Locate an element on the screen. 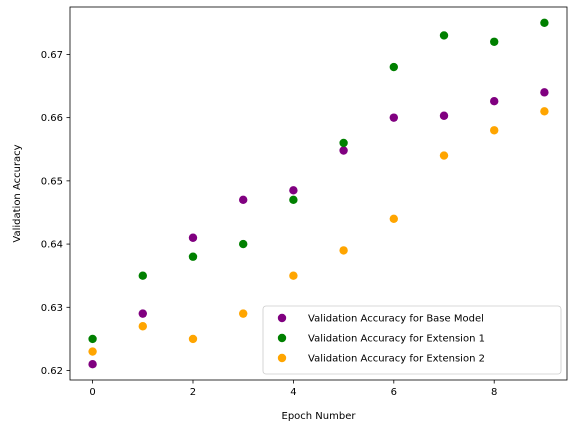 Image resolution: width=576 pixels, height=432 pixels. legend-label-extension-1: Validation Accuracy for Extension 1 is located at coordinates (396, 339).